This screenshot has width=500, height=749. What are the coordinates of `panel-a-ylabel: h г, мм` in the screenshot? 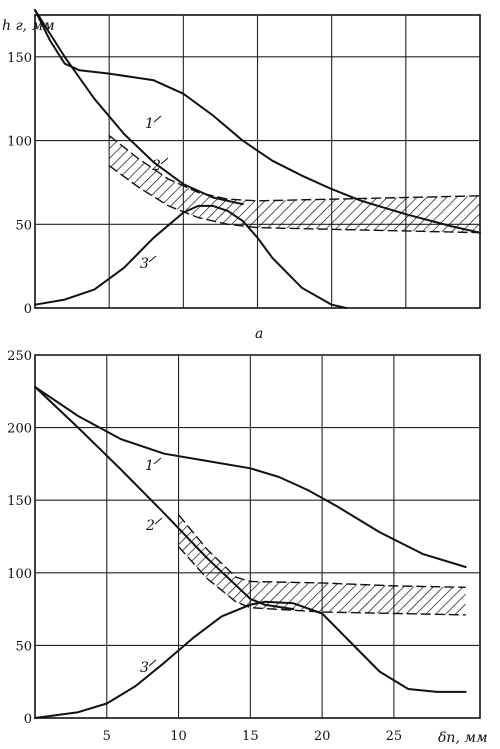 It's located at (28, 26).